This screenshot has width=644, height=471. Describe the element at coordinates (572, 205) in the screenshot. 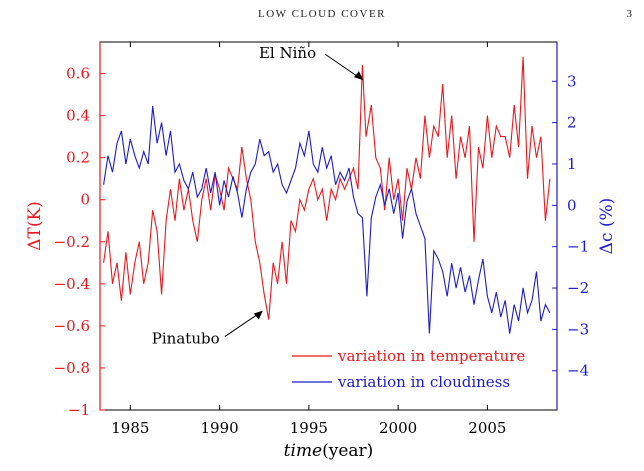

I see `y-right-tick-label: 0` at that location.